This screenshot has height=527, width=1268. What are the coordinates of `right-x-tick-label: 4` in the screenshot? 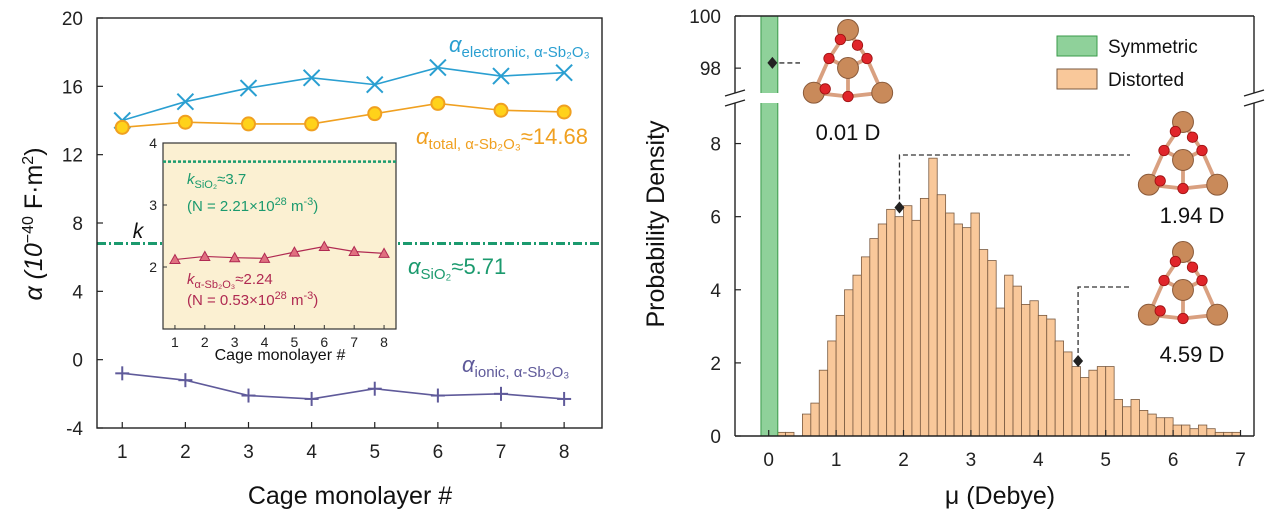 It's located at (1038, 460).